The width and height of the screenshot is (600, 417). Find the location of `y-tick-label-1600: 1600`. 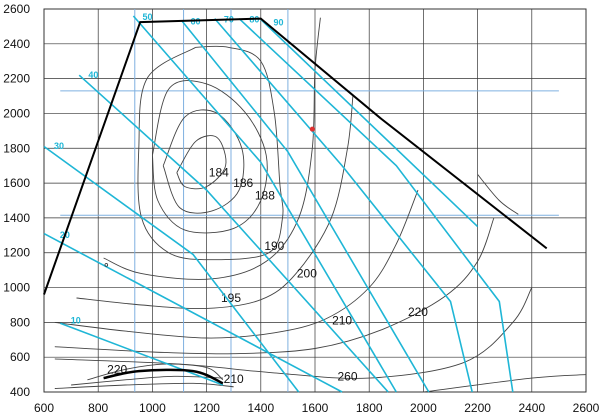

y-tick-label-1600: 1600 is located at coordinates (16, 183).